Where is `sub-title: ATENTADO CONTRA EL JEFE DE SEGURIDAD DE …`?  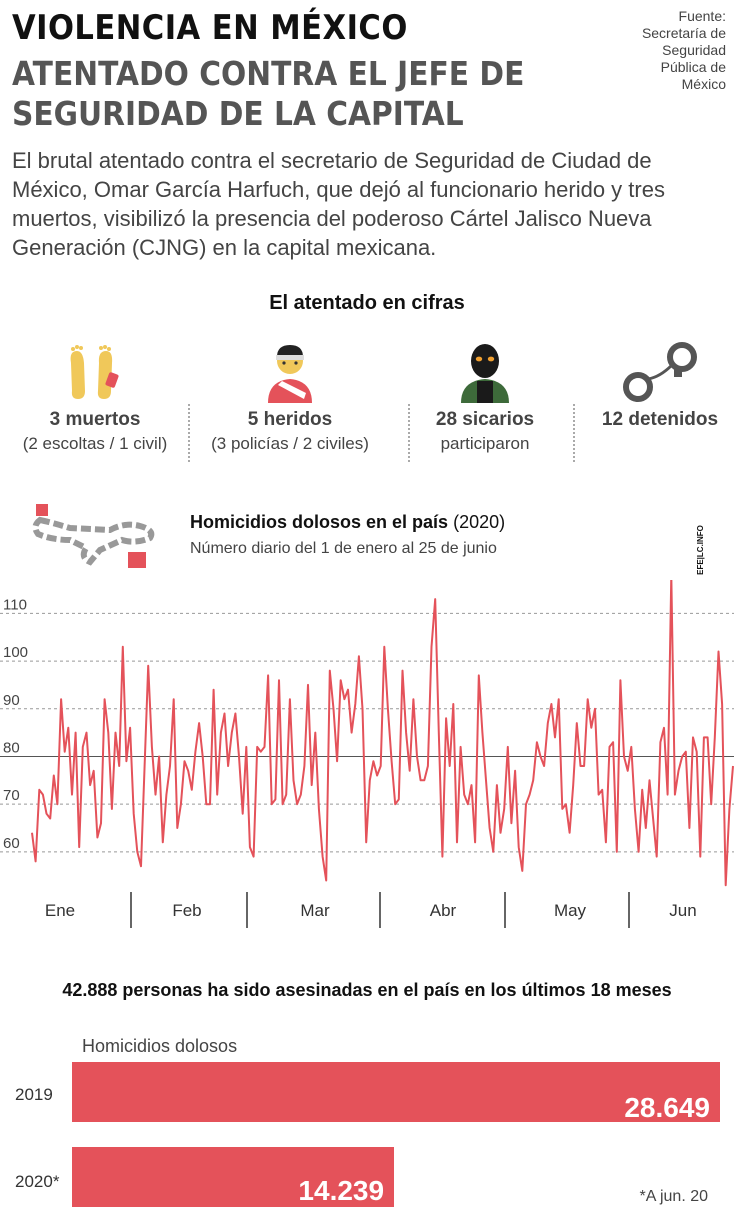 sub-title: ATENTADO CONTRA EL JEFE DE SEGURIDAD DE … is located at coordinates (268, 93).